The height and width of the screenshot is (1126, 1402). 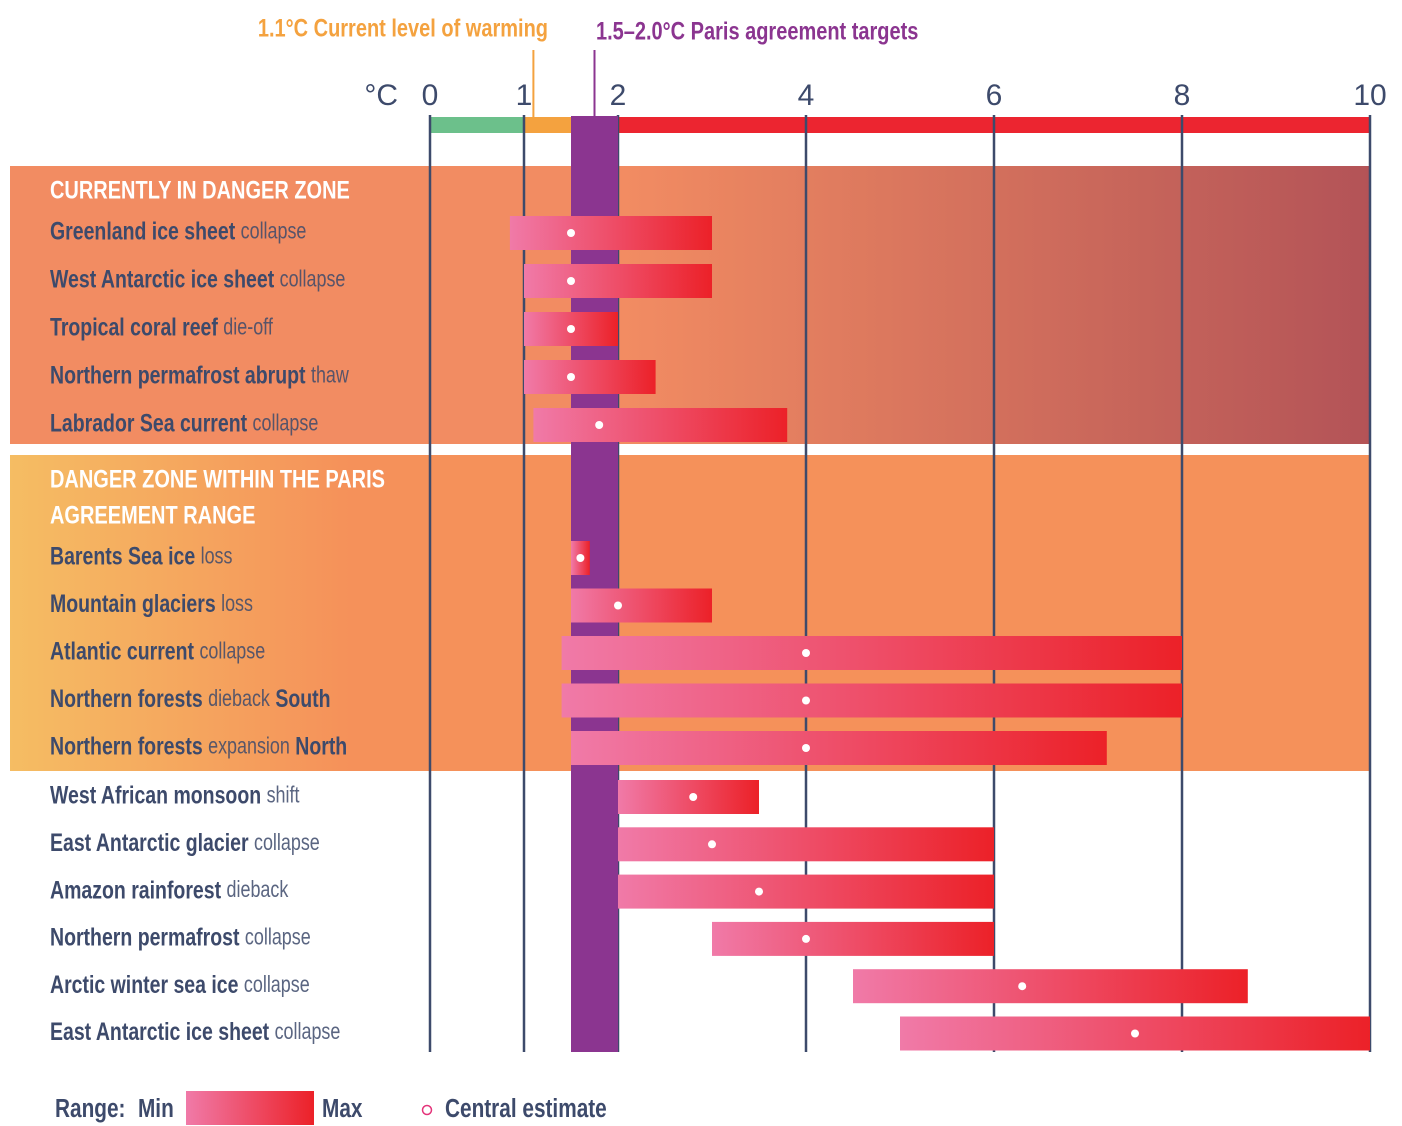 What do you see at coordinates (122, 651) in the screenshot?
I see `item-name: Atlantic current` at bounding box center [122, 651].